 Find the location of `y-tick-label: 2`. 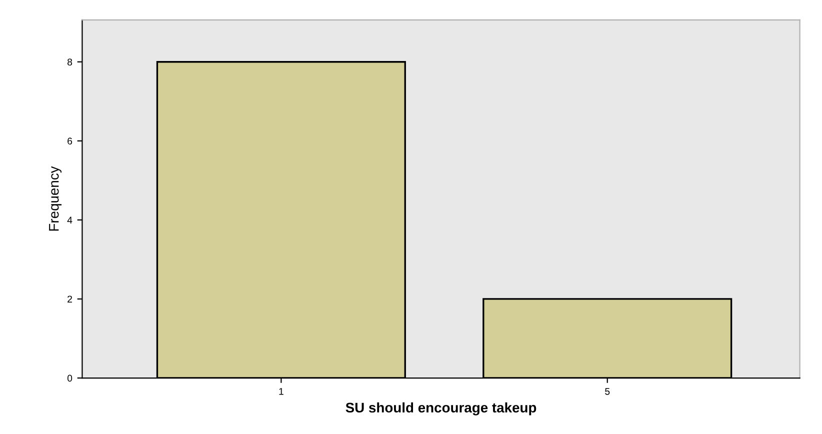

y-tick-label: 2 is located at coordinates (70, 299).